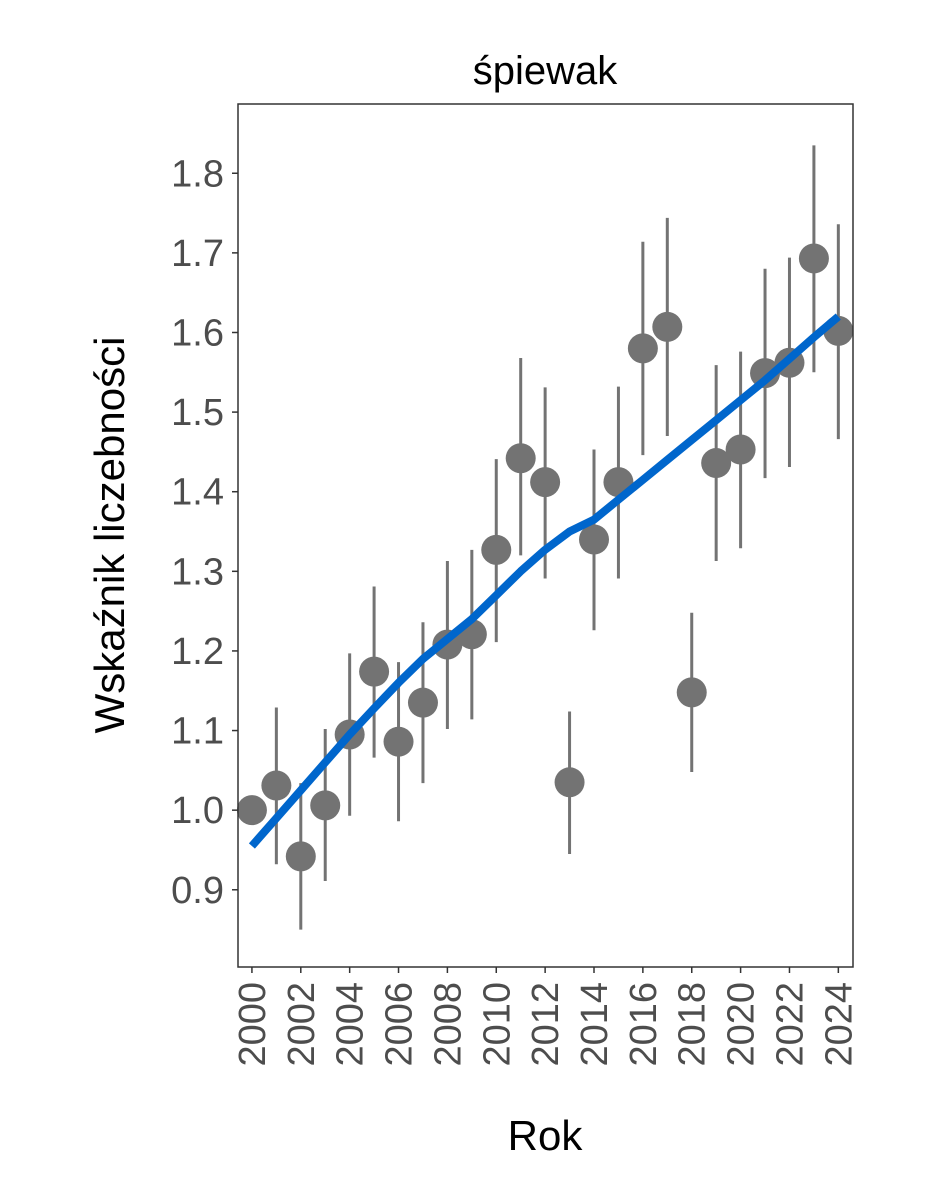 This screenshot has width=944, height=1181. Describe the element at coordinates (546, 71) in the screenshot. I see `chart-title: śpiewak` at that location.